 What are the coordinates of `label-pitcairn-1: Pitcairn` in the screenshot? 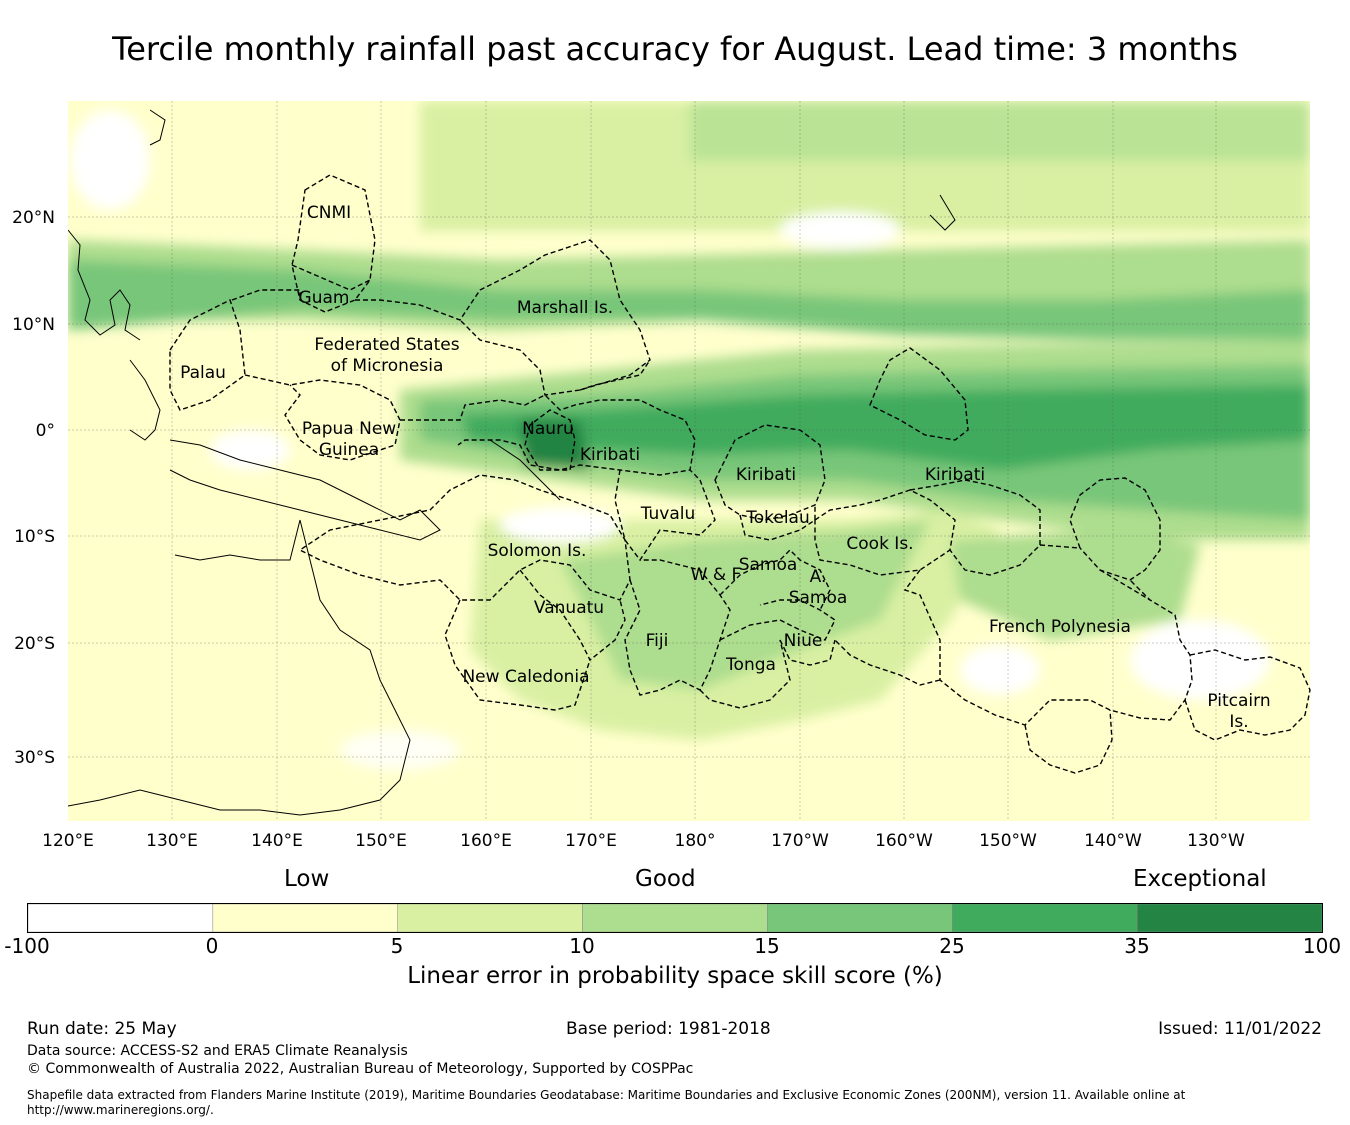 It's located at (1238, 701).